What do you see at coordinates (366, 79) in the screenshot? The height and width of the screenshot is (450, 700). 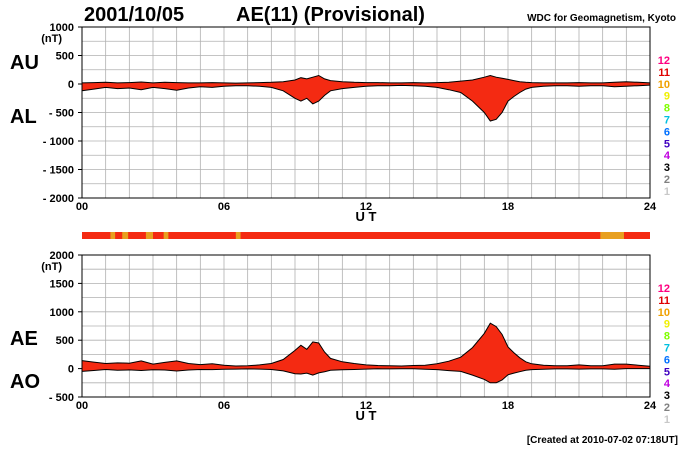 I see `series-au-line` at bounding box center [366, 79].